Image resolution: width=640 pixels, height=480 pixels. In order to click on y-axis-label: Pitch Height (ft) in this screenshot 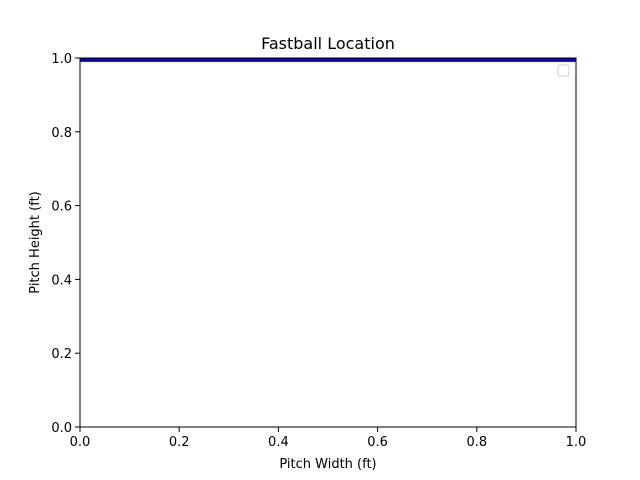, I will do `click(35, 242)`.